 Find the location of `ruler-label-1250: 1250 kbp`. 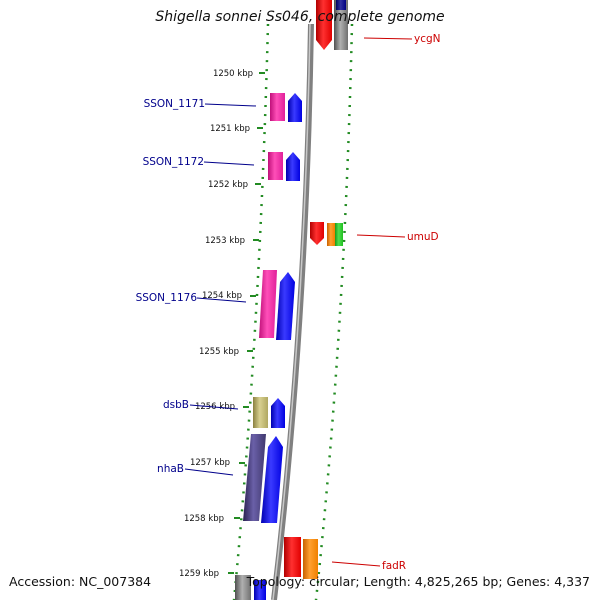

ruler-label-1250: 1250 kbp is located at coordinates (233, 74).